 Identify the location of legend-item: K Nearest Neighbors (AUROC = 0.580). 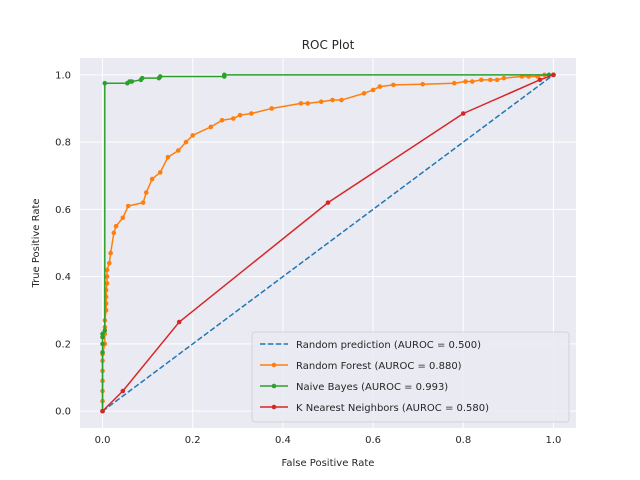
(374, 408).